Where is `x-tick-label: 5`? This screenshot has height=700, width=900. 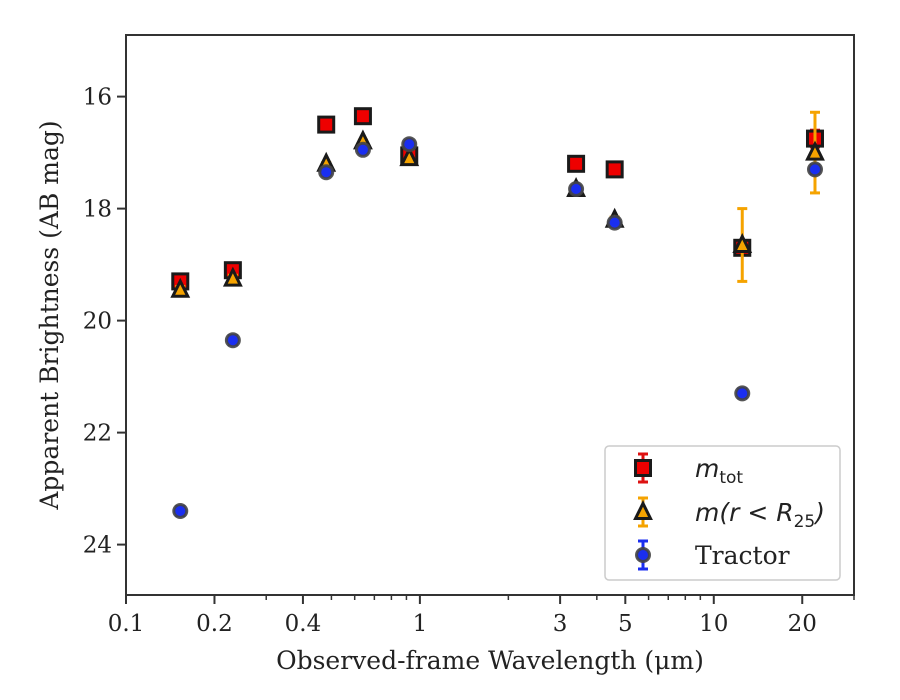 x-tick-label: 5 is located at coordinates (625, 624).